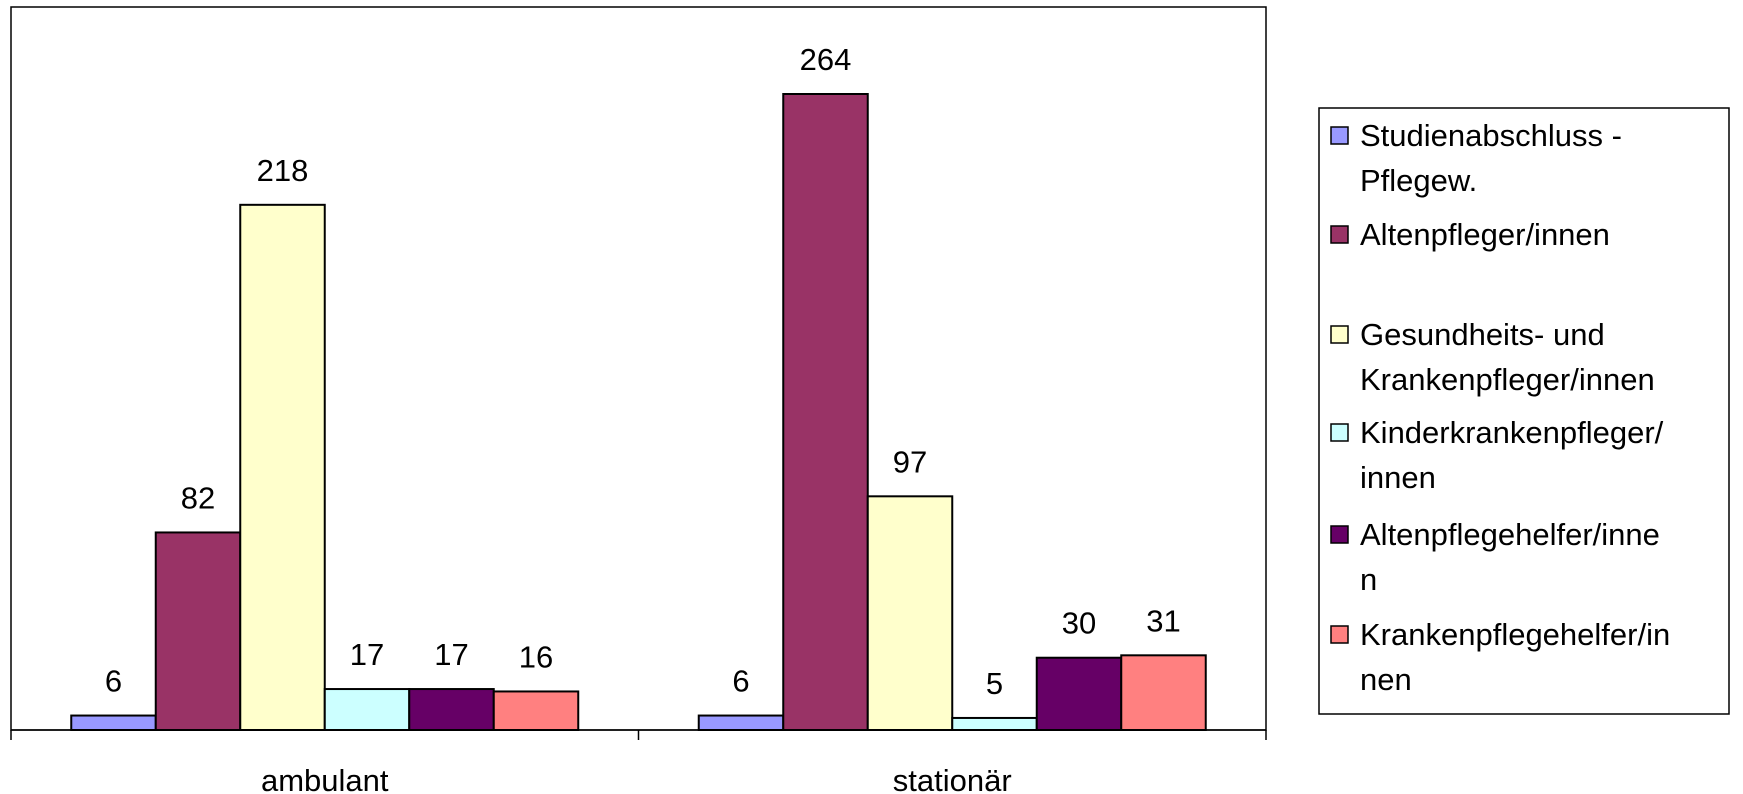 This screenshot has width=1743, height=794. I want to click on legend-label: Gesundheits- und Krankenpfleger/innen, so click(1507, 357).